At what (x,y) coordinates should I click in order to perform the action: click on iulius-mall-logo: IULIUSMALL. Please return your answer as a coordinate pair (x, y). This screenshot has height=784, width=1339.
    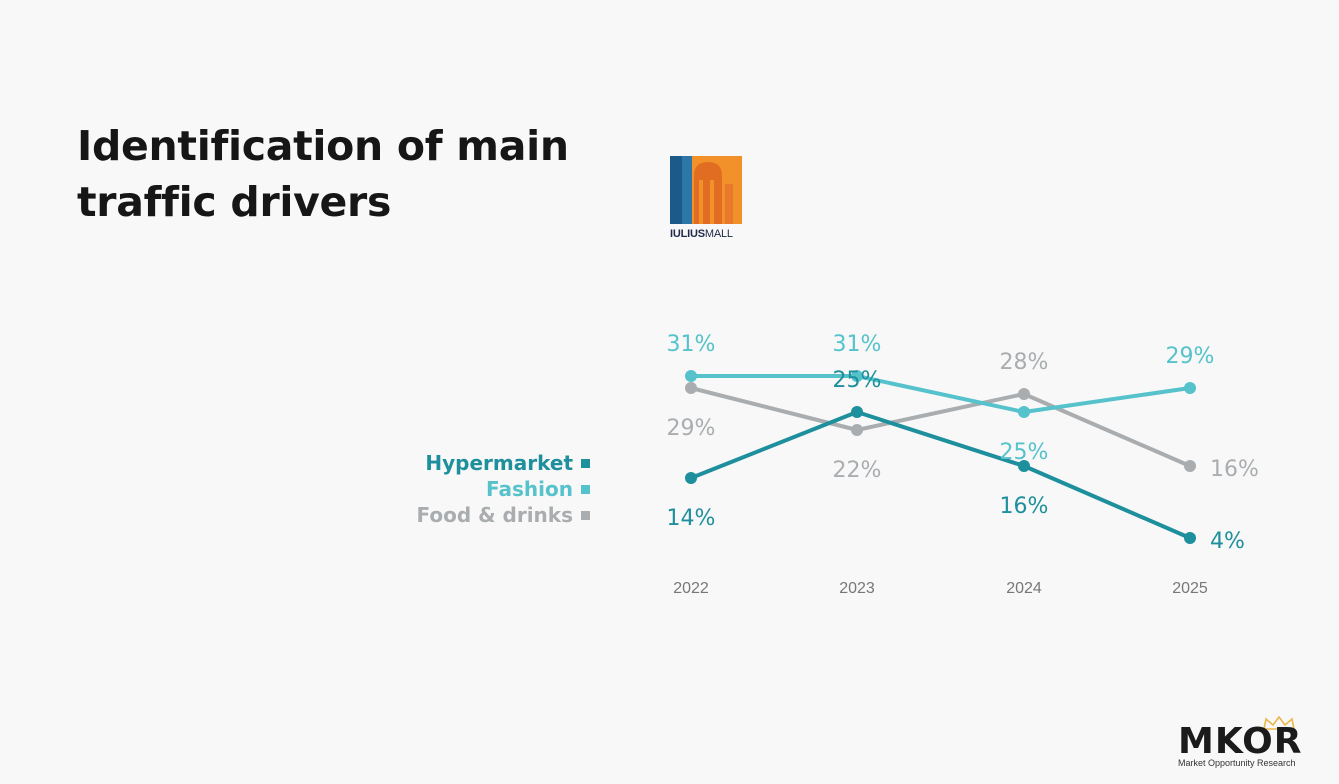
    Looking at the image, I should click on (706, 199).